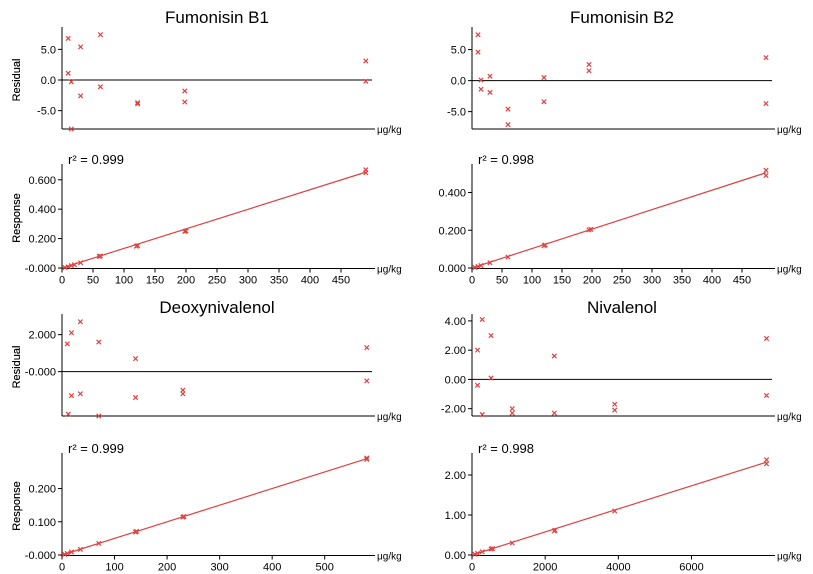  I want to click on chart-title: Fumonisin B1, so click(217, 17).